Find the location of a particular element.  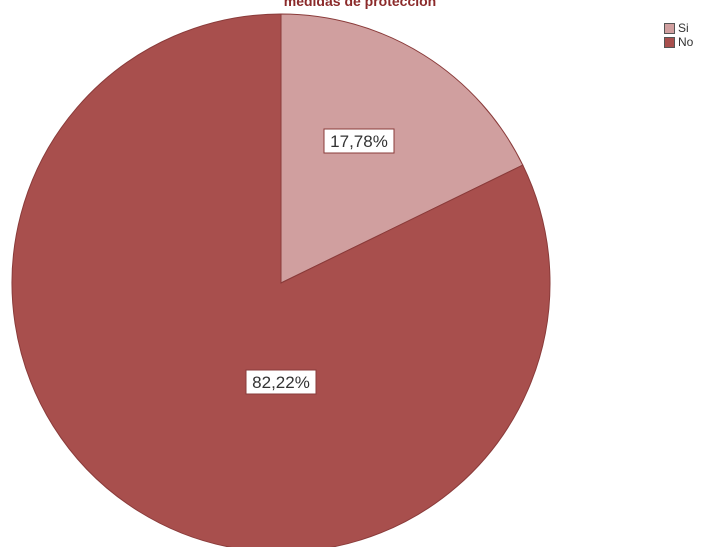

legend-swatch-si is located at coordinates (669, 28).